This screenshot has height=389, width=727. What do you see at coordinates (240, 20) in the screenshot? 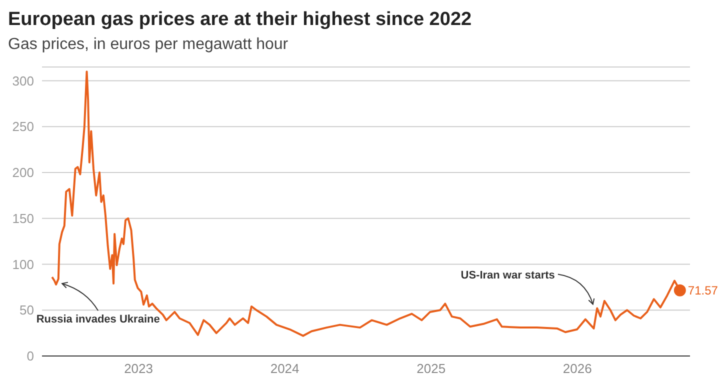
I see `chart-title: European gas prices are at their highest since 2022` at bounding box center [240, 20].